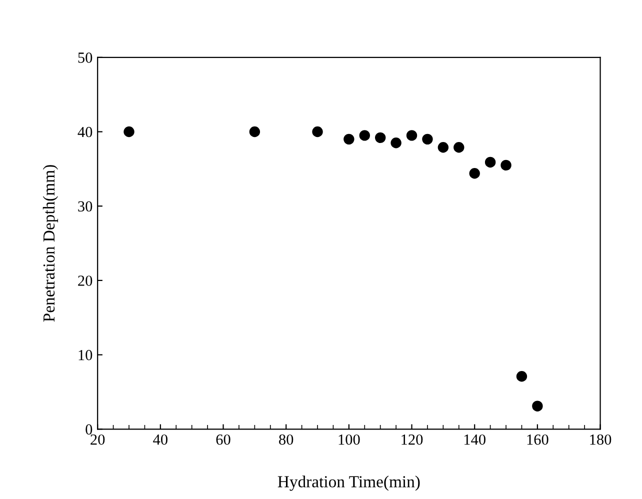 Image resolution: width=642 pixels, height=499 pixels. Describe the element at coordinates (223, 439) in the screenshot. I see `x-tick-label: 60` at that location.